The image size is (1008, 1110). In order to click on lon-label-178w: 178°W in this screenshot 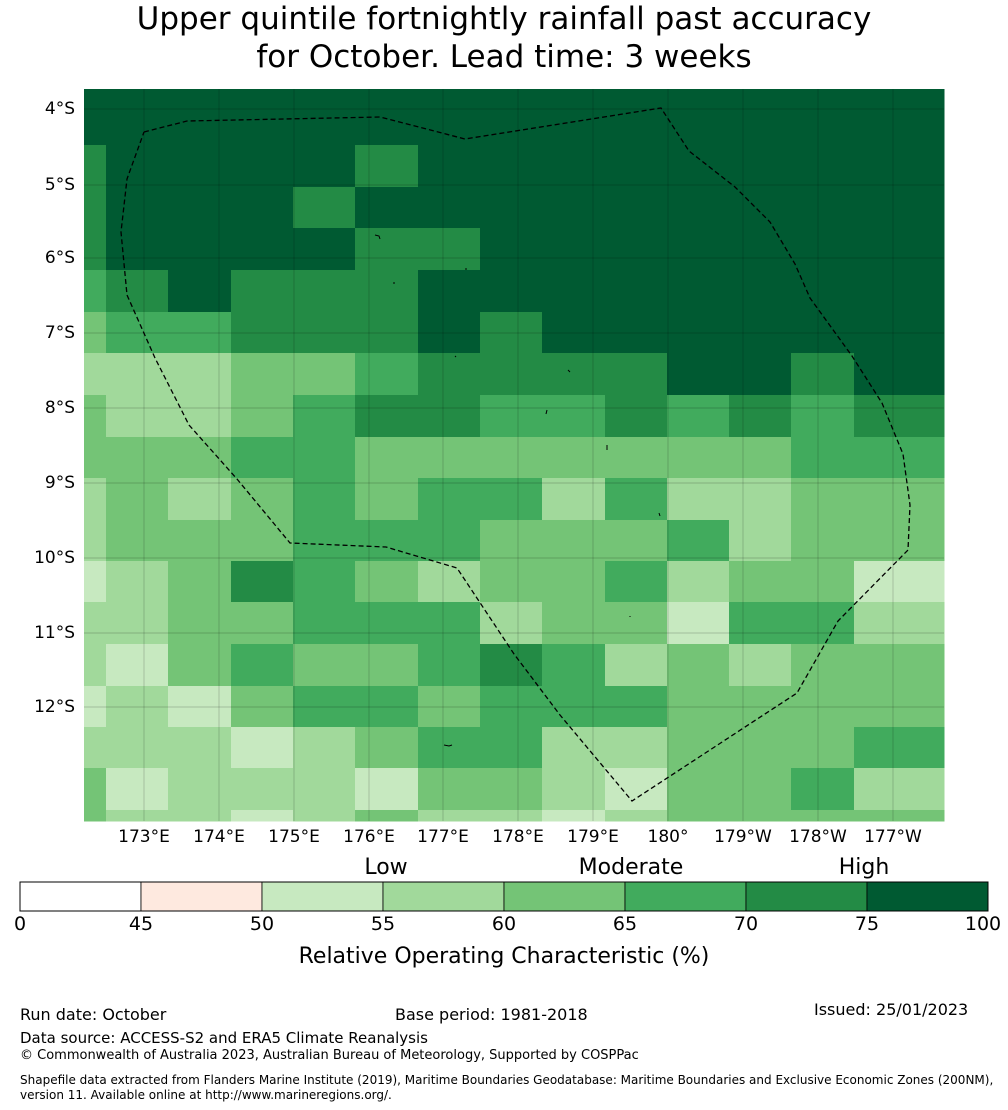, I will do `click(818, 837)`.